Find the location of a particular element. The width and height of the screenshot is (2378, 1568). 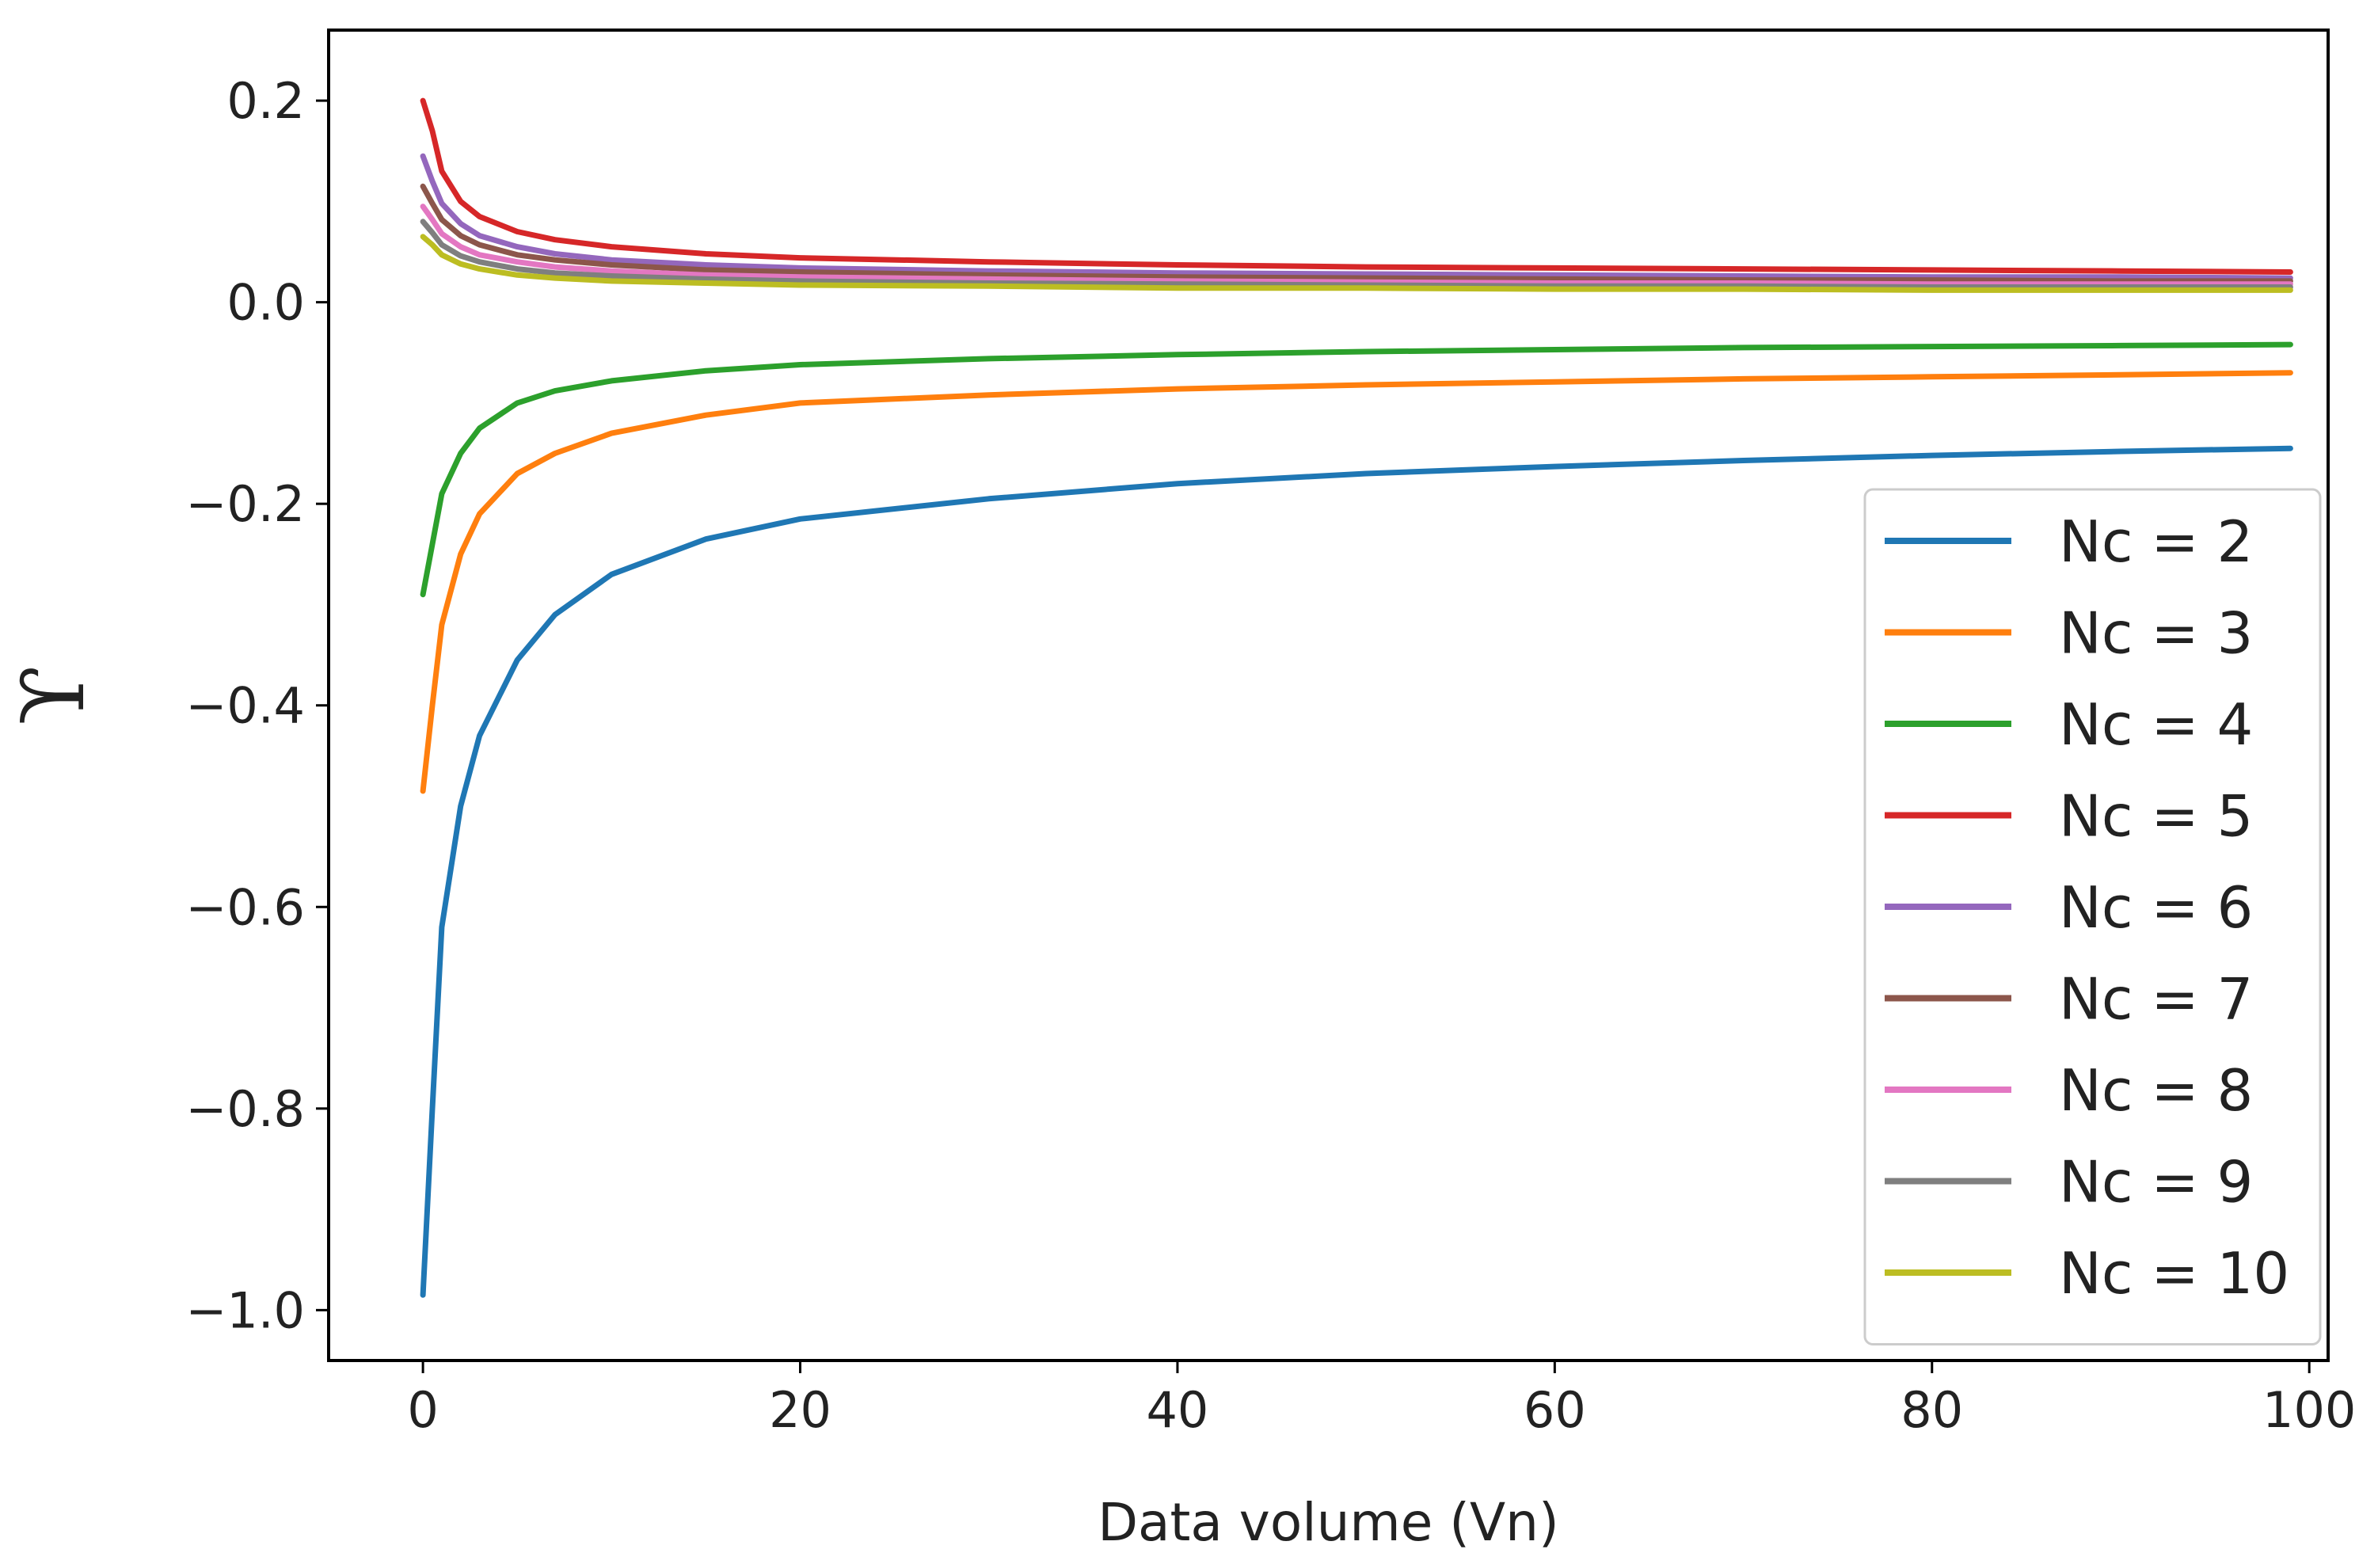

legend-label: Nc = 6 is located at coordinates (2156, 907).